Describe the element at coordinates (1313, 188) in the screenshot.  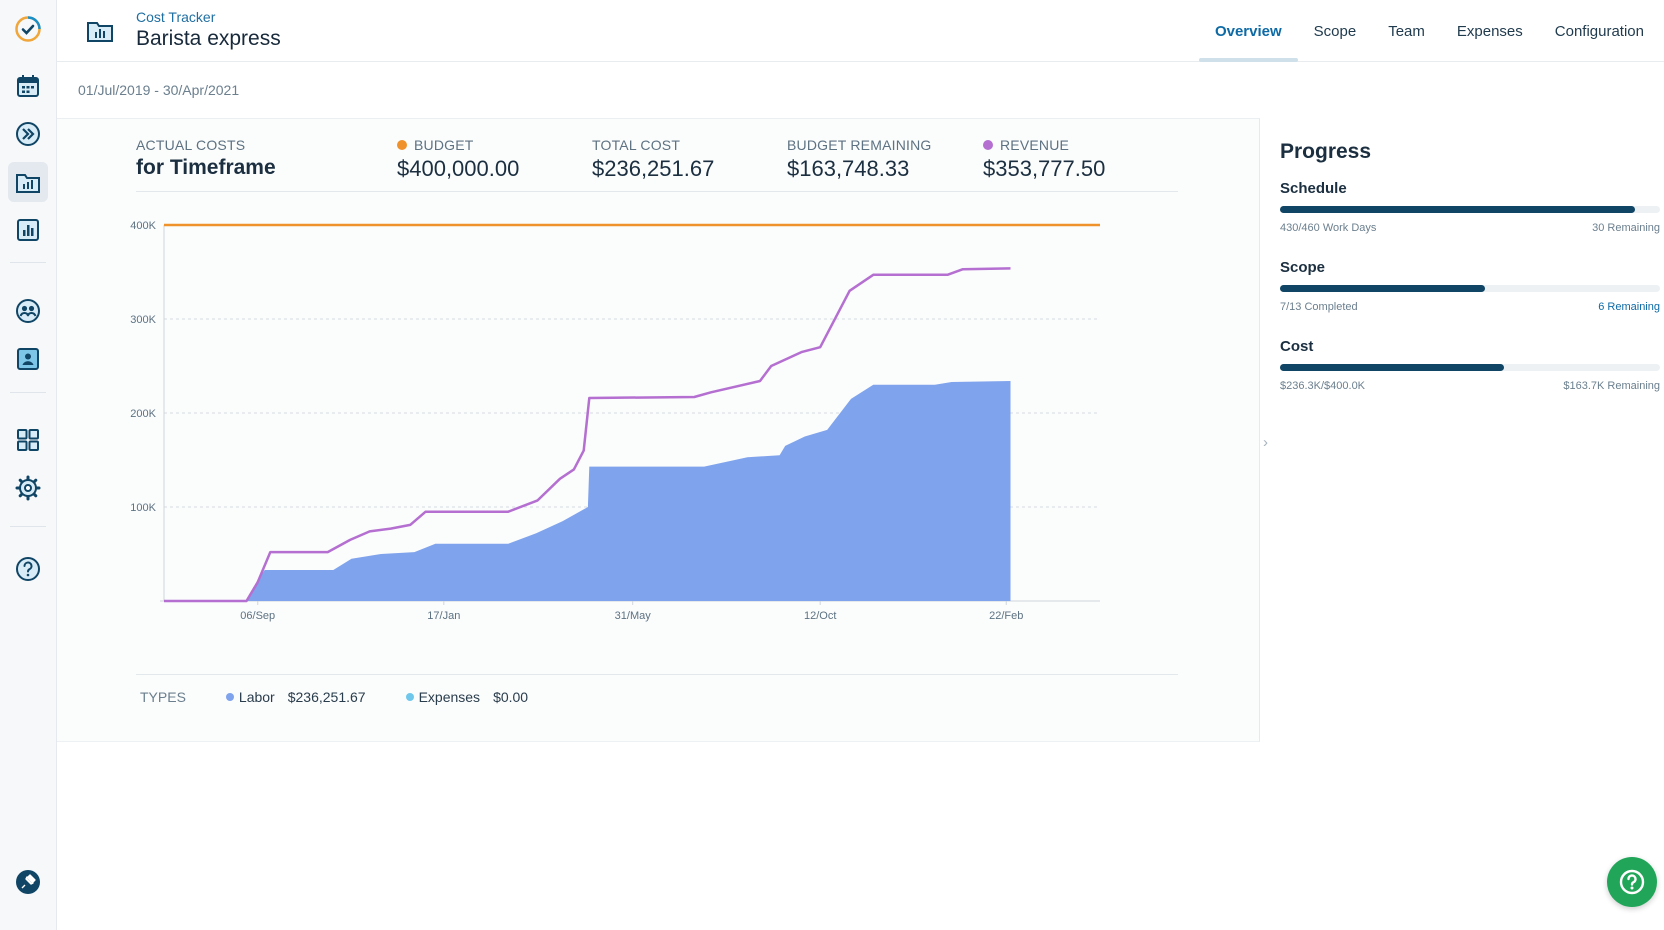
I see `metric-name: Schedule` at that location.